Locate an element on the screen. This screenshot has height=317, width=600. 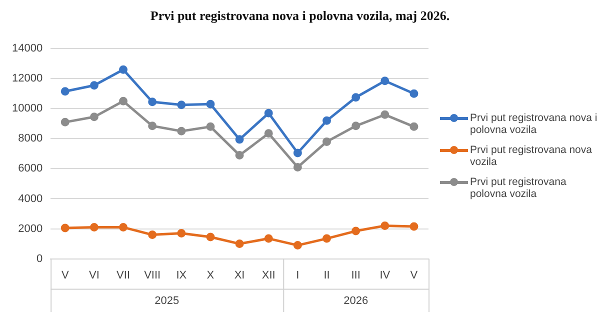
x-tick-label: II is located at coordinates (327, 275).